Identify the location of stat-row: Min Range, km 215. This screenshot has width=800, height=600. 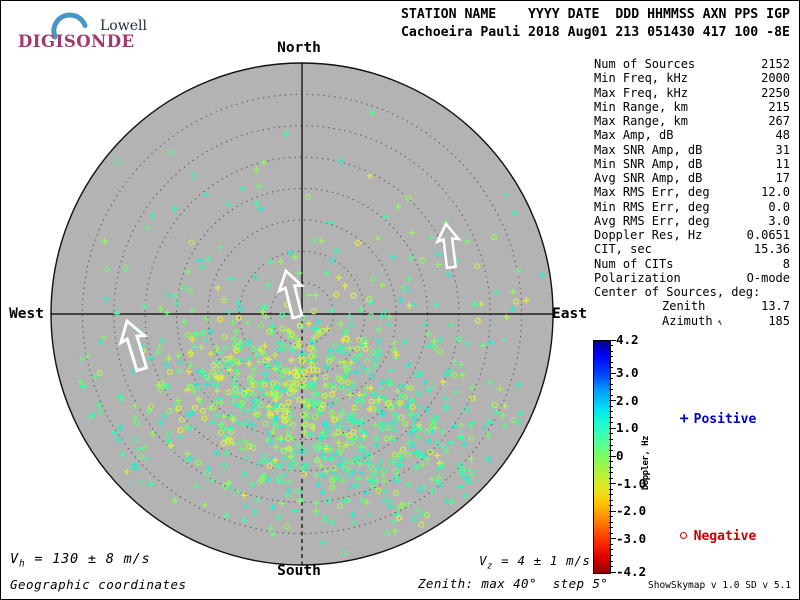
(692, 107).